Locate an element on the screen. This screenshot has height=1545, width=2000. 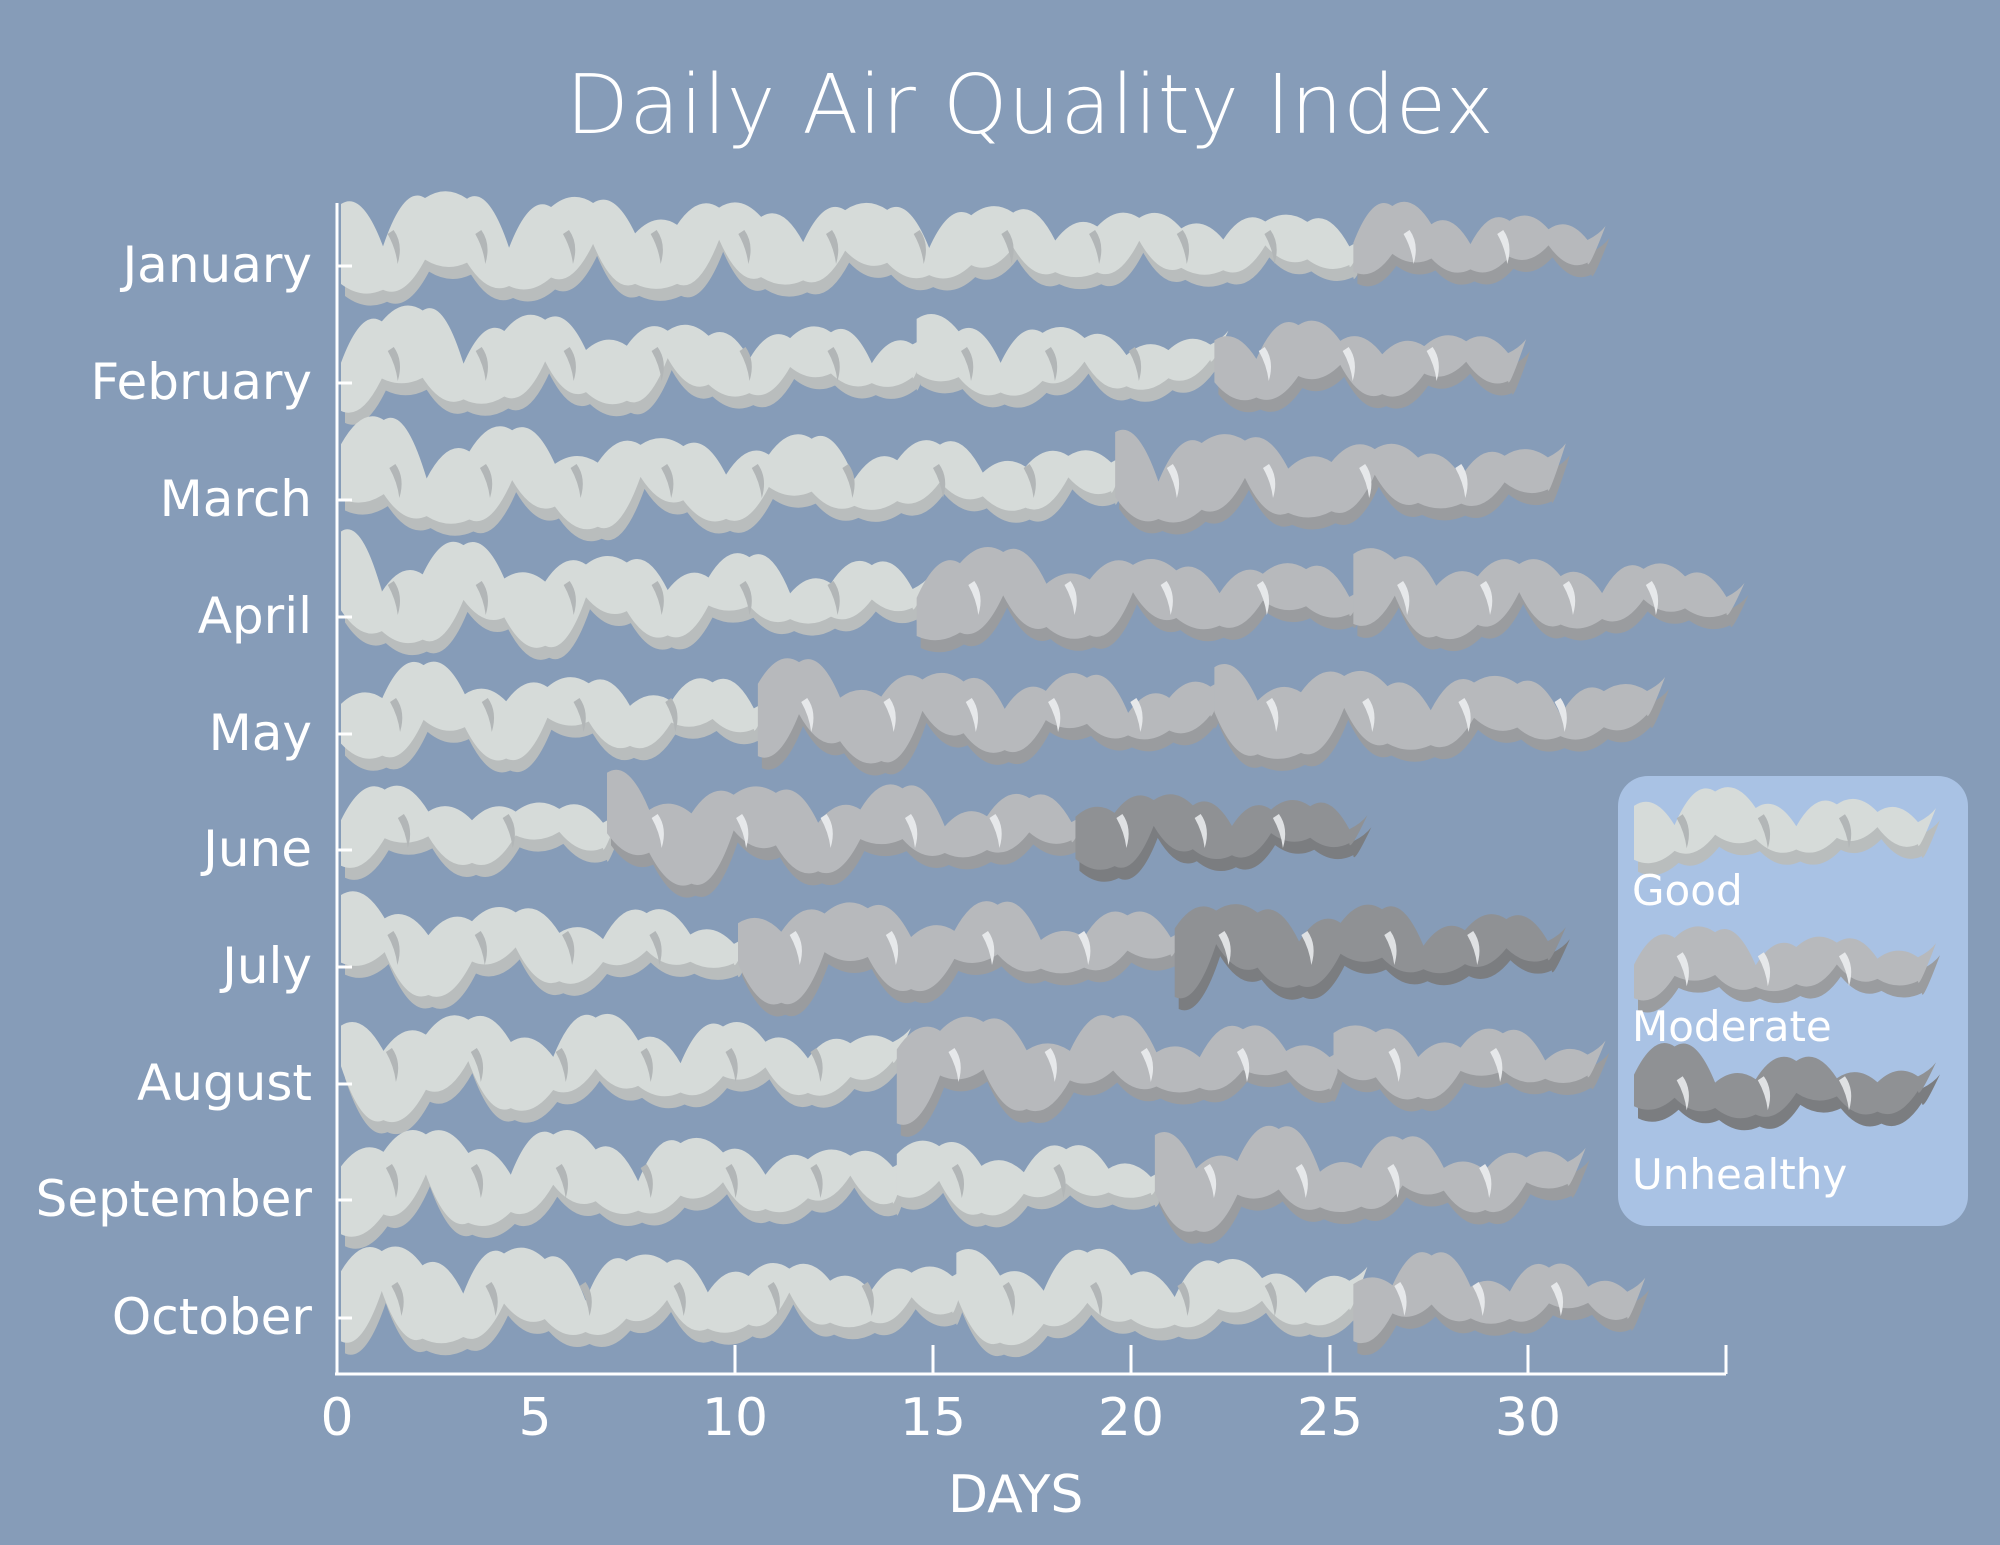
chart-title: Daily Air Quality Index is located at coordinates (1030, 105).